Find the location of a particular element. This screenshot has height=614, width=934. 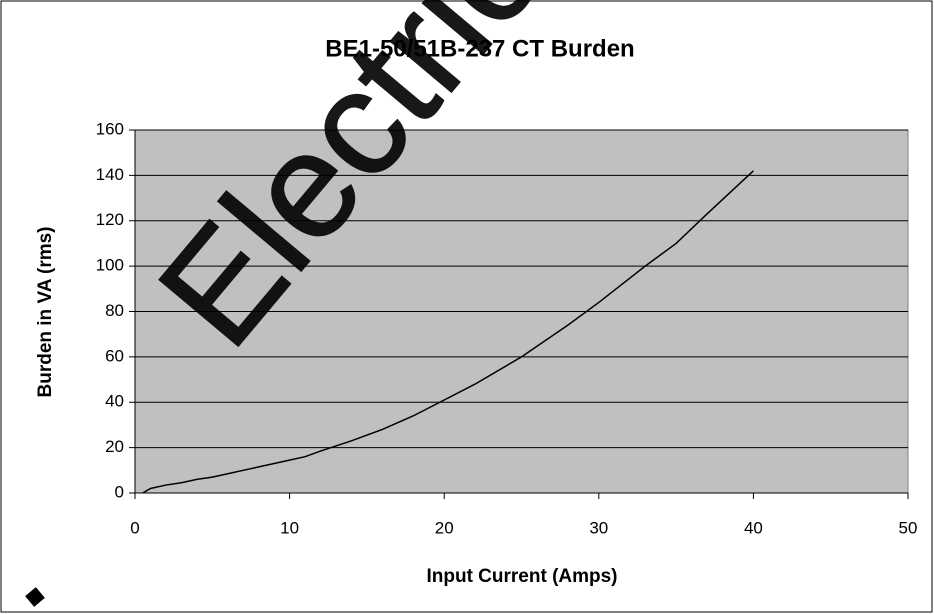

y-tick-label: 60 is located at coordinates (114, 355).